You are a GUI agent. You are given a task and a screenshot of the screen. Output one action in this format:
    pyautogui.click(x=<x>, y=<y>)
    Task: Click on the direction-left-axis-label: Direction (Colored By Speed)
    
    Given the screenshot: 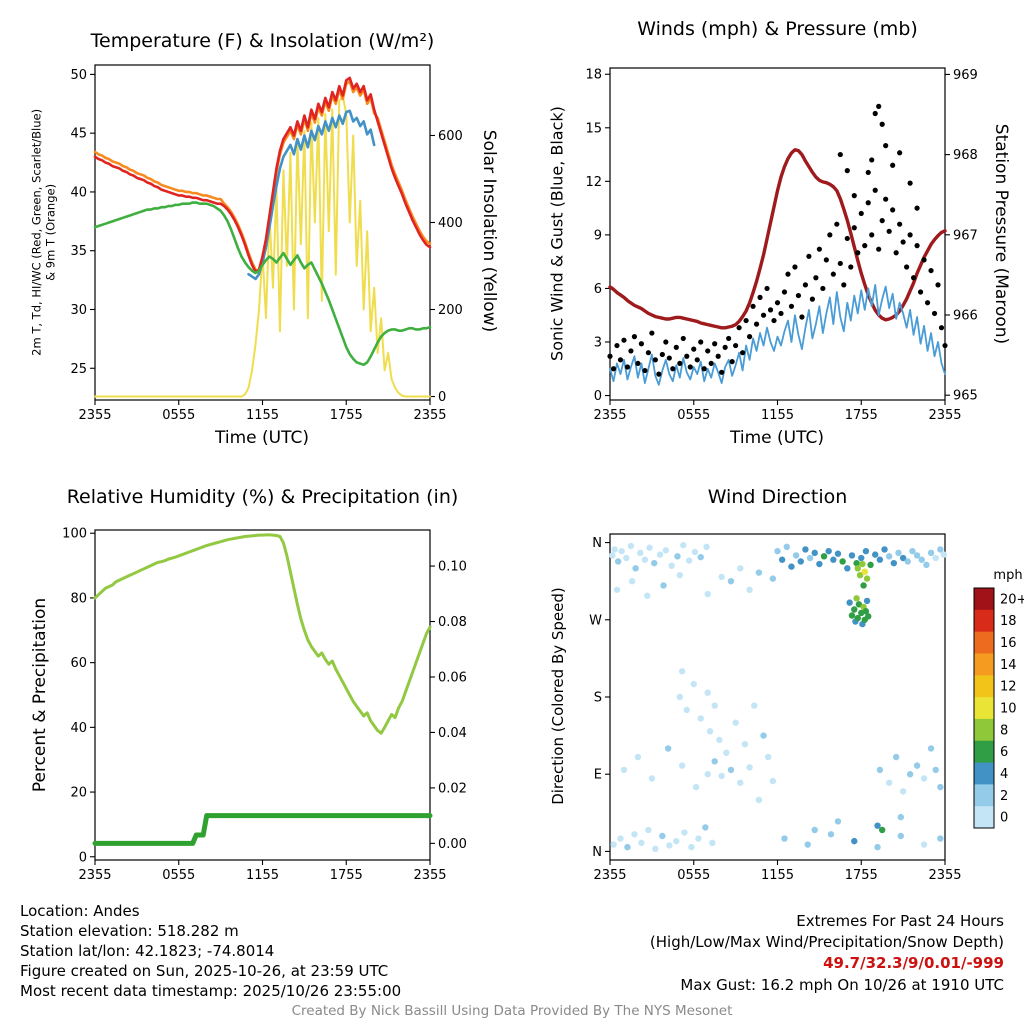 What is the action you would take?
    pyautogui.click(x=558, y=696)
    